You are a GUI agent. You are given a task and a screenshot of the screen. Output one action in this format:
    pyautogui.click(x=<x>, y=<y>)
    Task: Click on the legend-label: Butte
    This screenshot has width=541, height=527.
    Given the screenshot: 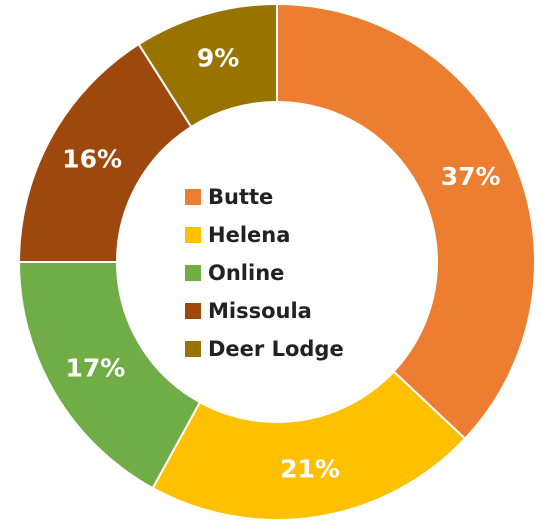 What is the action you would take?
    pyautogui.click(x=240, y=197)
    